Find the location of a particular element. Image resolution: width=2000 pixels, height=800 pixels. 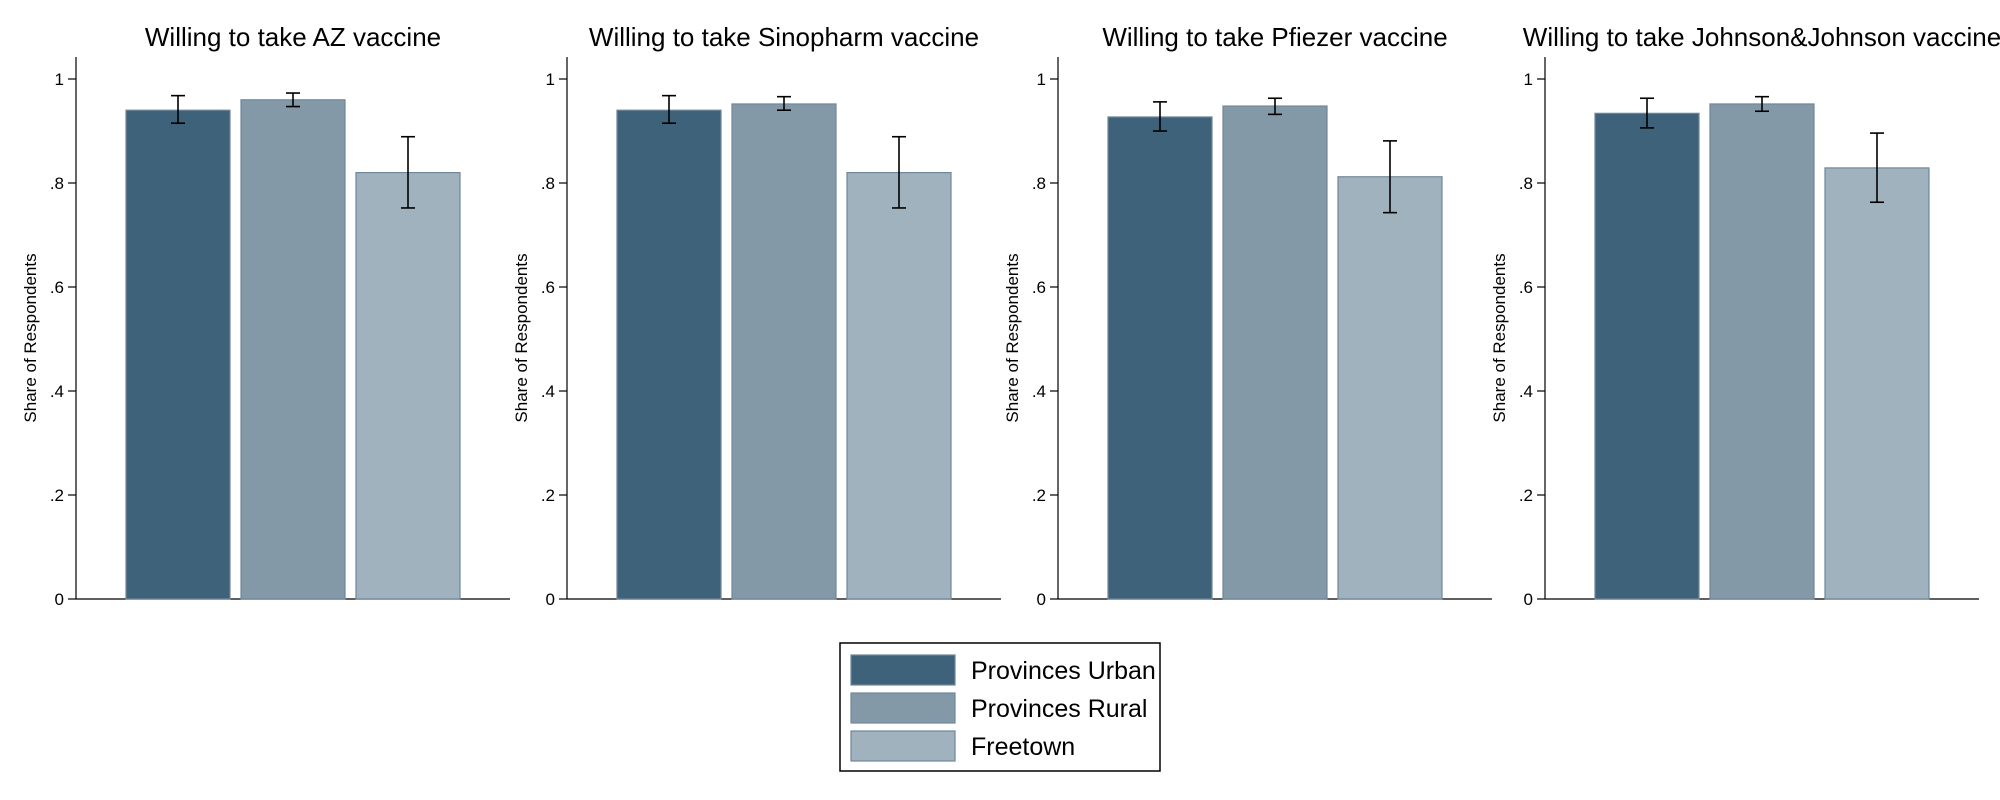

legend-label: Freetown is located at coordinates (1023, 747).